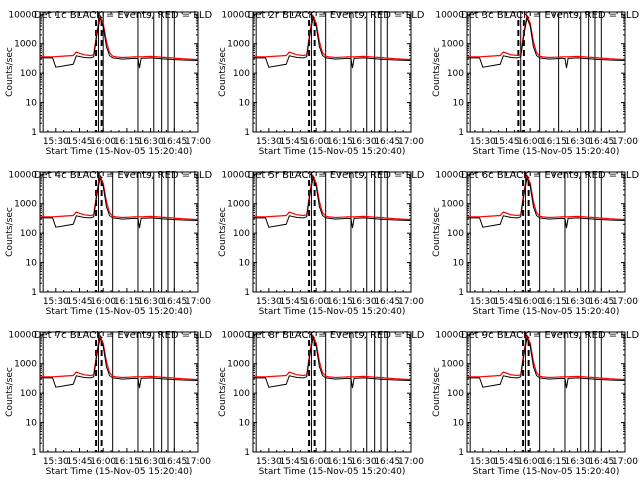  What do you see at coordinates (336, 15) in the screenshot?
I see `panel-title: Det 2r BLACK = Events, RED = LLD` at bounding box center [336, 15].